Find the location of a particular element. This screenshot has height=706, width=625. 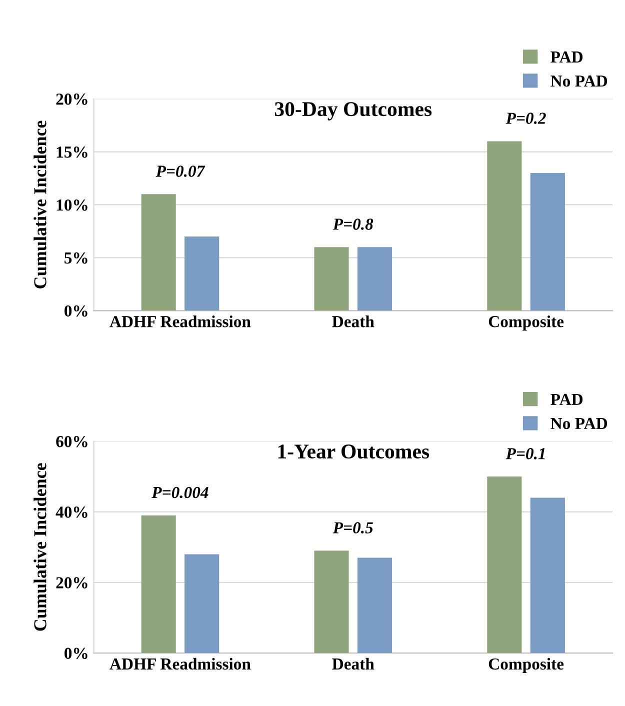

annotation: P=0.07 is located at coordinates (181, 171).